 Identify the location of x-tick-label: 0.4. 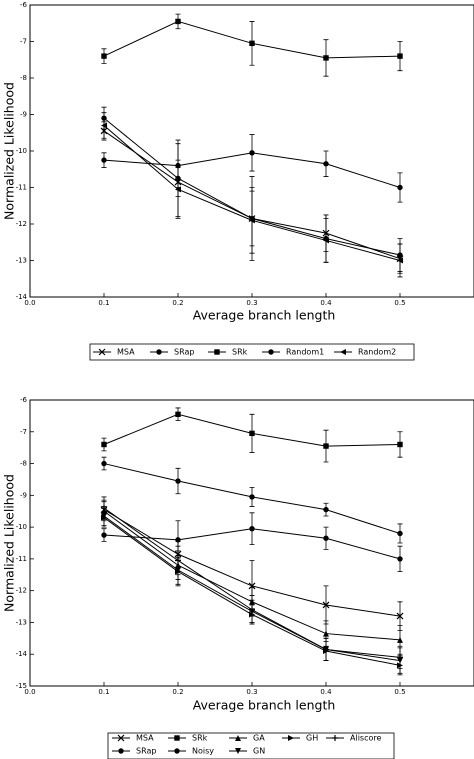
(326, 692).